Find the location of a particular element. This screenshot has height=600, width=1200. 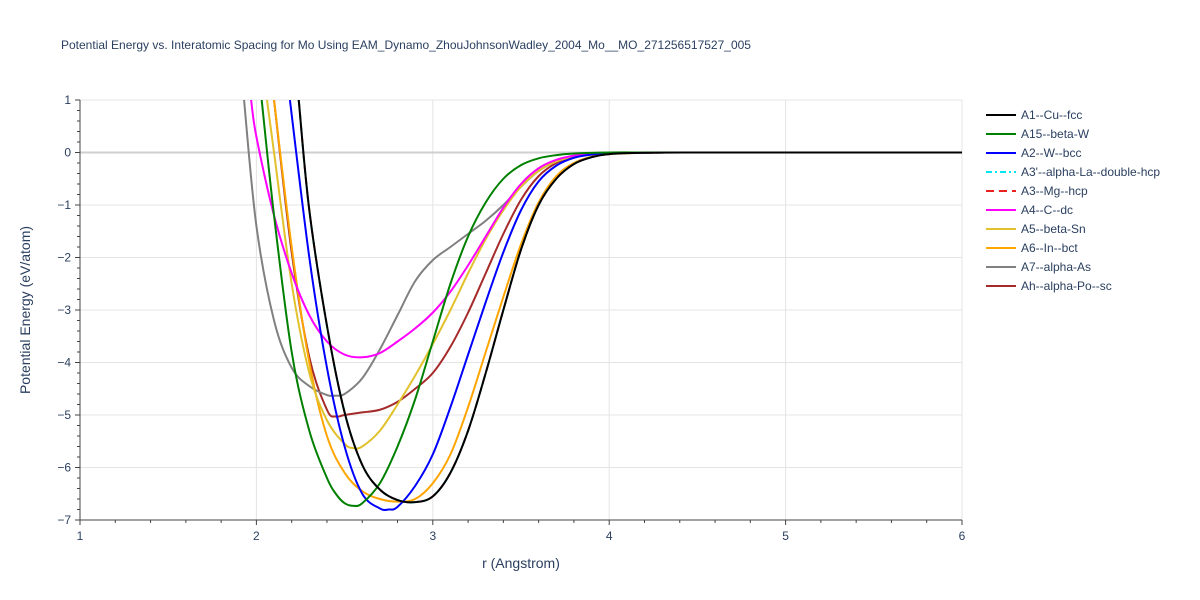

legend-item: A7--alpha-As is located at coordinates (1072, 266).